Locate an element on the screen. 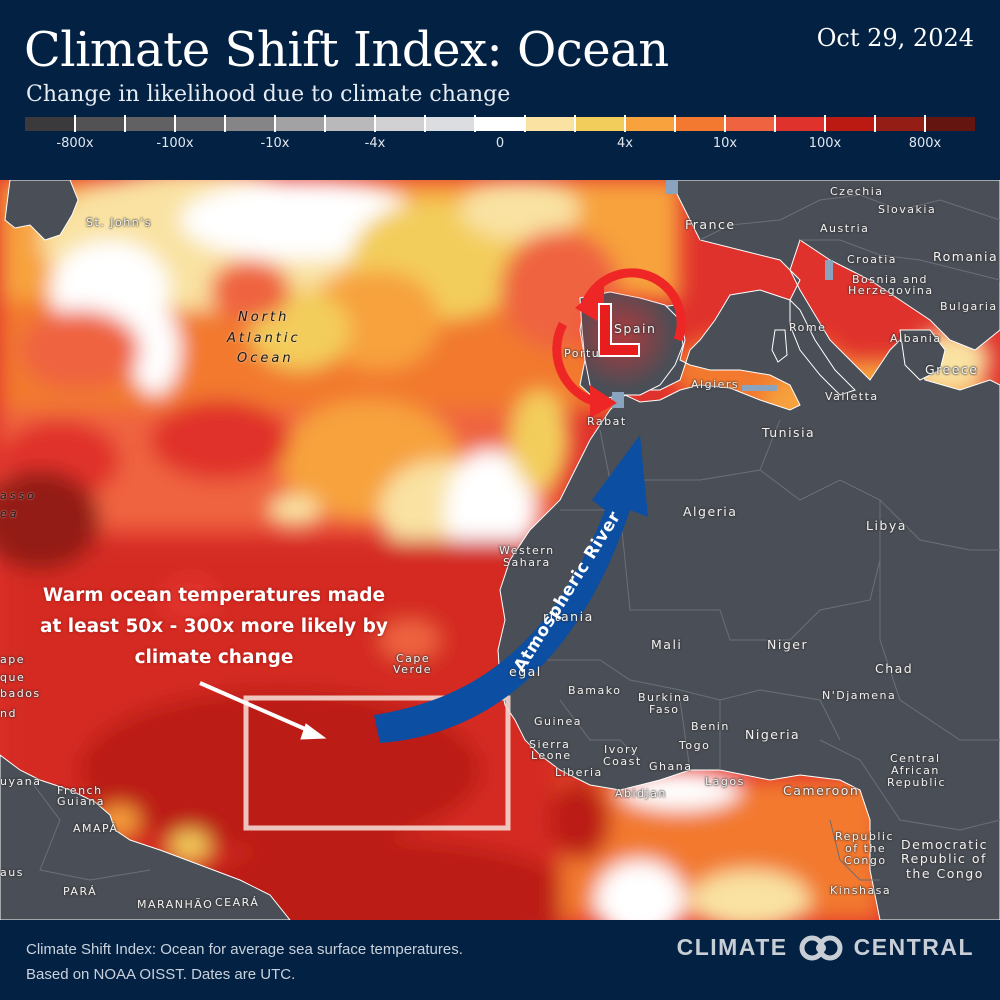 The height and width of the screenshot is (1000, 1000). place-label-burkina: Burkina is located at coordinates (664, 697).